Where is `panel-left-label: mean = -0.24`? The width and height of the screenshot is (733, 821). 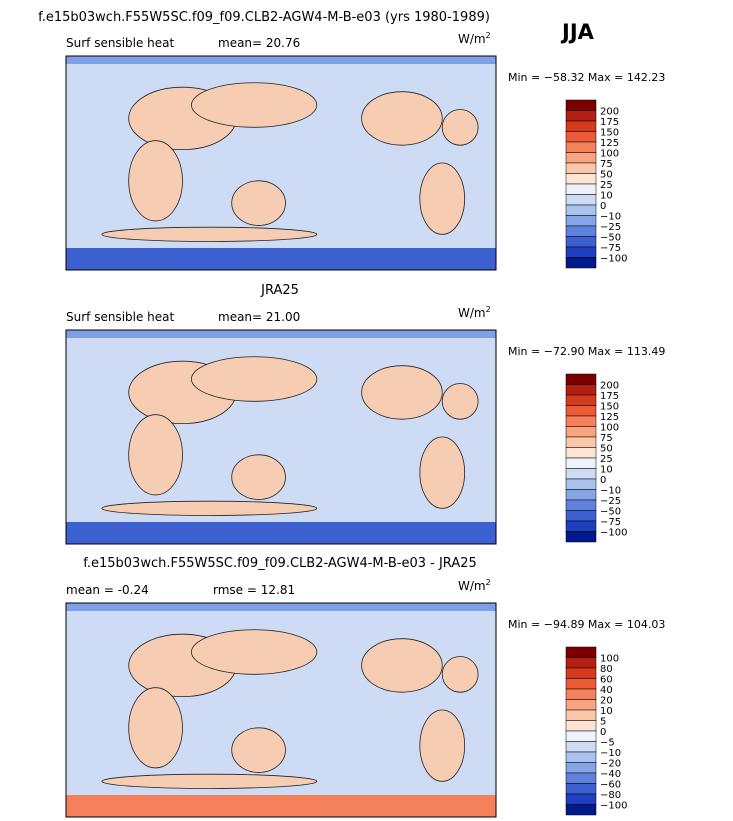 panel-left-label: mean = -0.24 is located at coordinates (107, 590).